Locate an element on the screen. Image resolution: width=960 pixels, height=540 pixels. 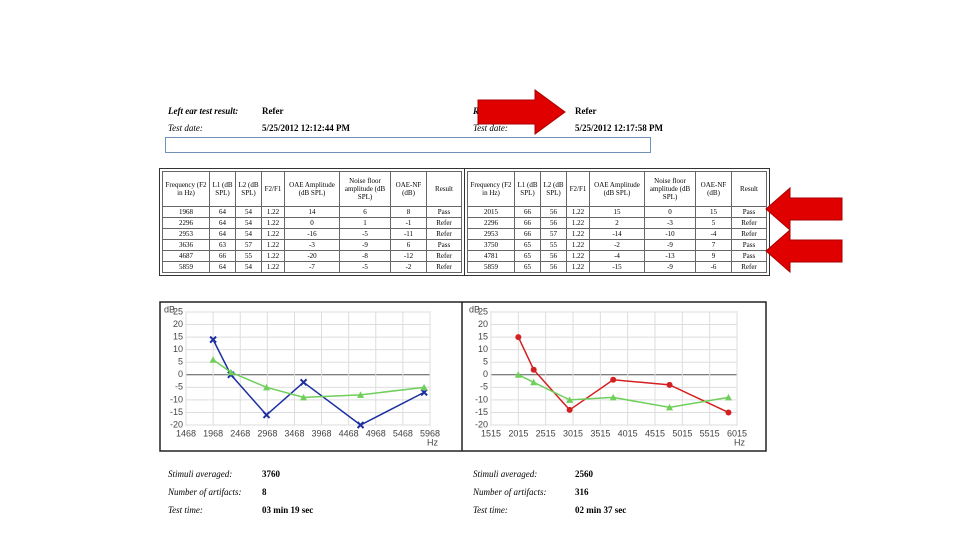
x-tick-label: 5468 is located at coordinates (403, 433).